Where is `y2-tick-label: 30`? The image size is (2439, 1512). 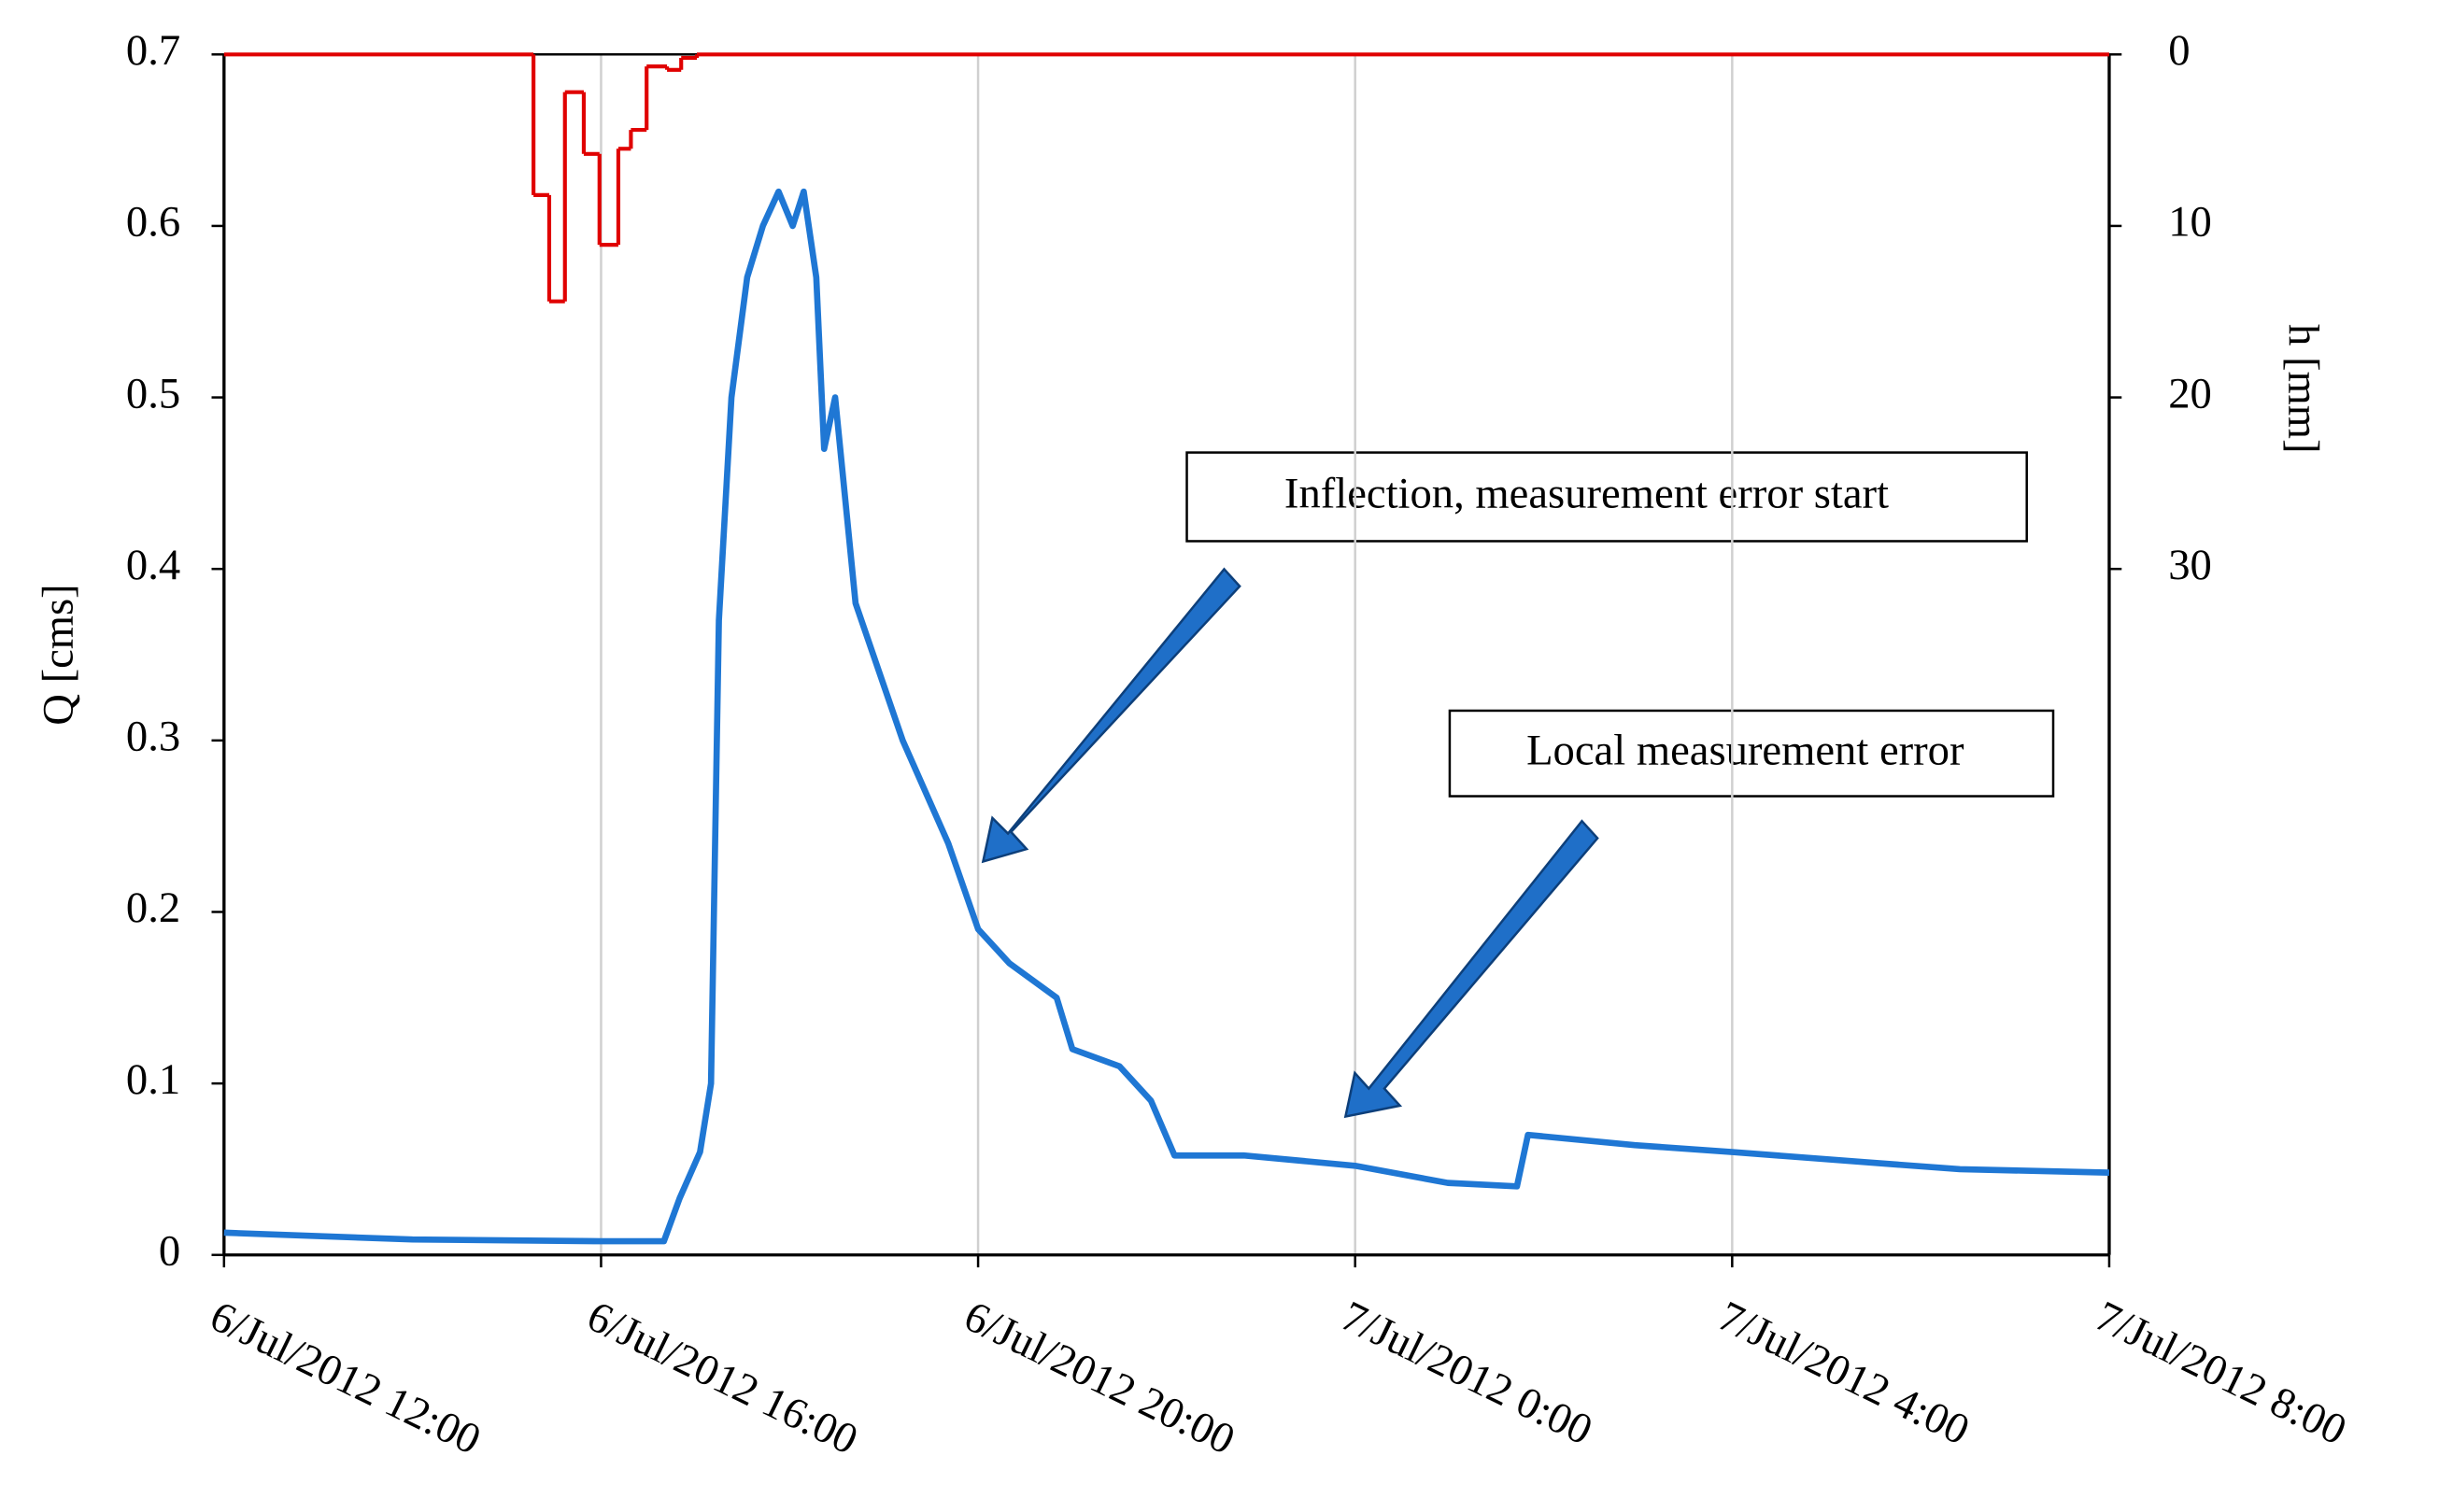
y2-tick-label: 30 is located at coordinates (2190, 565).